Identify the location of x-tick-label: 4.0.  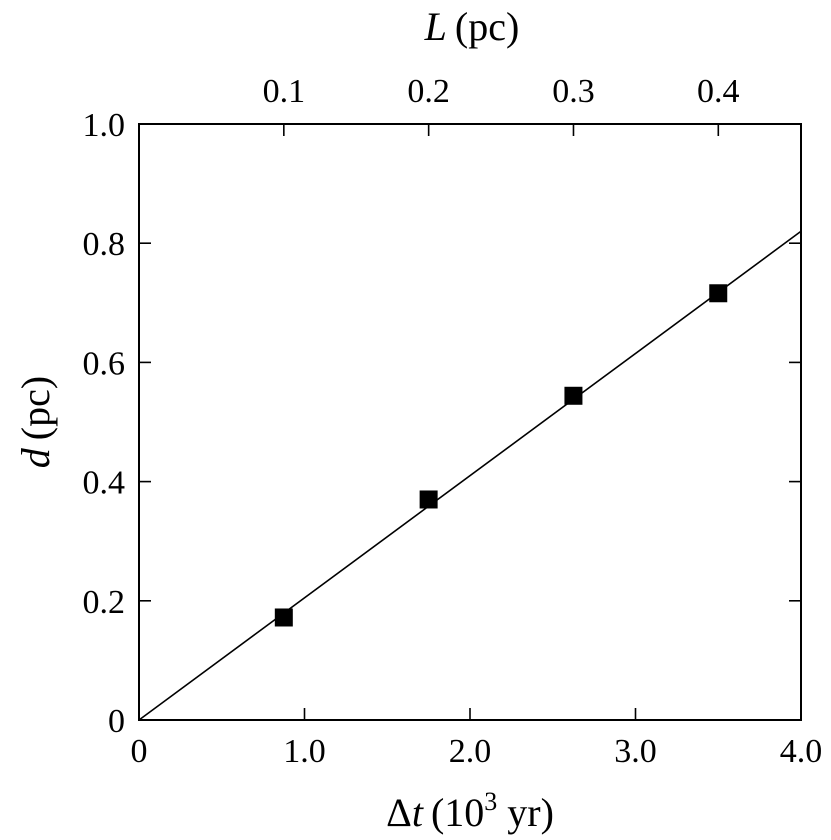
(801, 751).